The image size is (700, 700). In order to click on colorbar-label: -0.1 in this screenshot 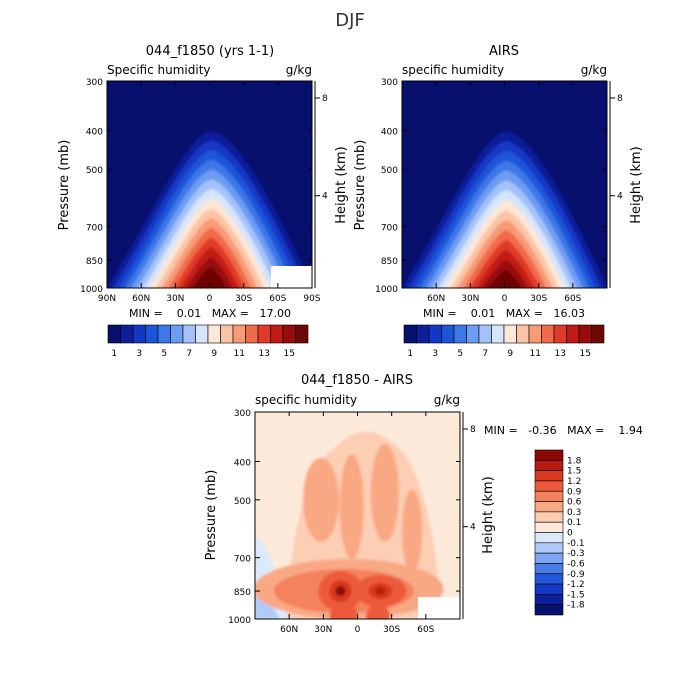, I will do `click(576, 544)`.